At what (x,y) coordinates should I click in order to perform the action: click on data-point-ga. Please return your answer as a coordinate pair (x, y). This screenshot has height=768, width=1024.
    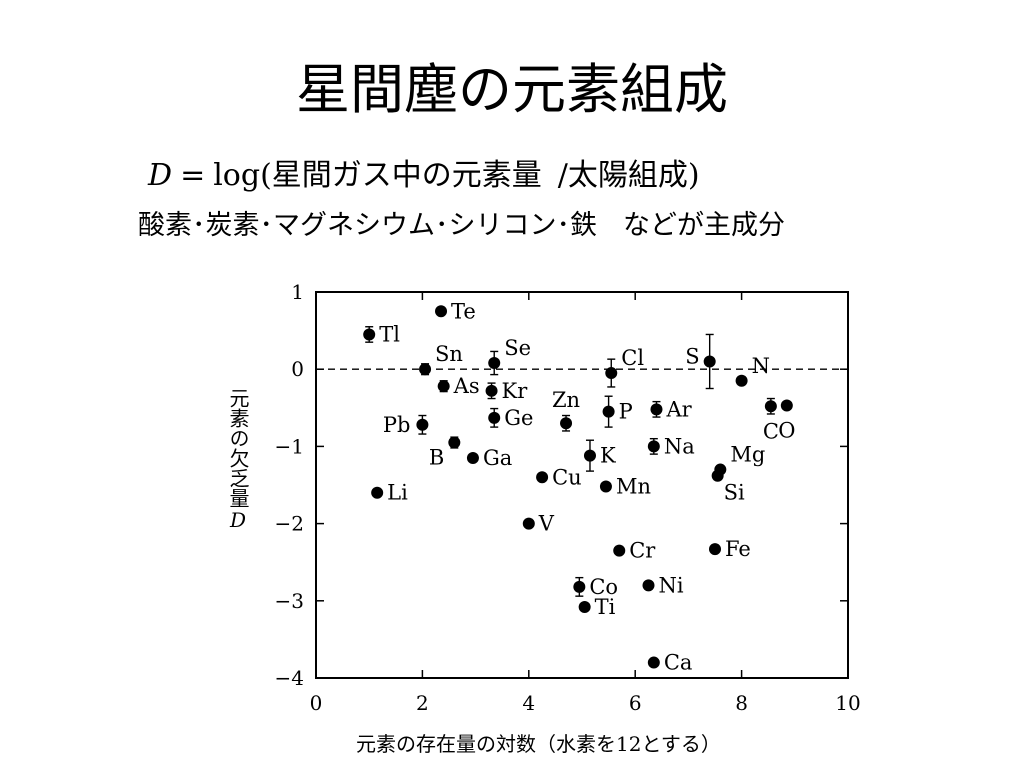
    Looking at the image, I should click on (472, 457).